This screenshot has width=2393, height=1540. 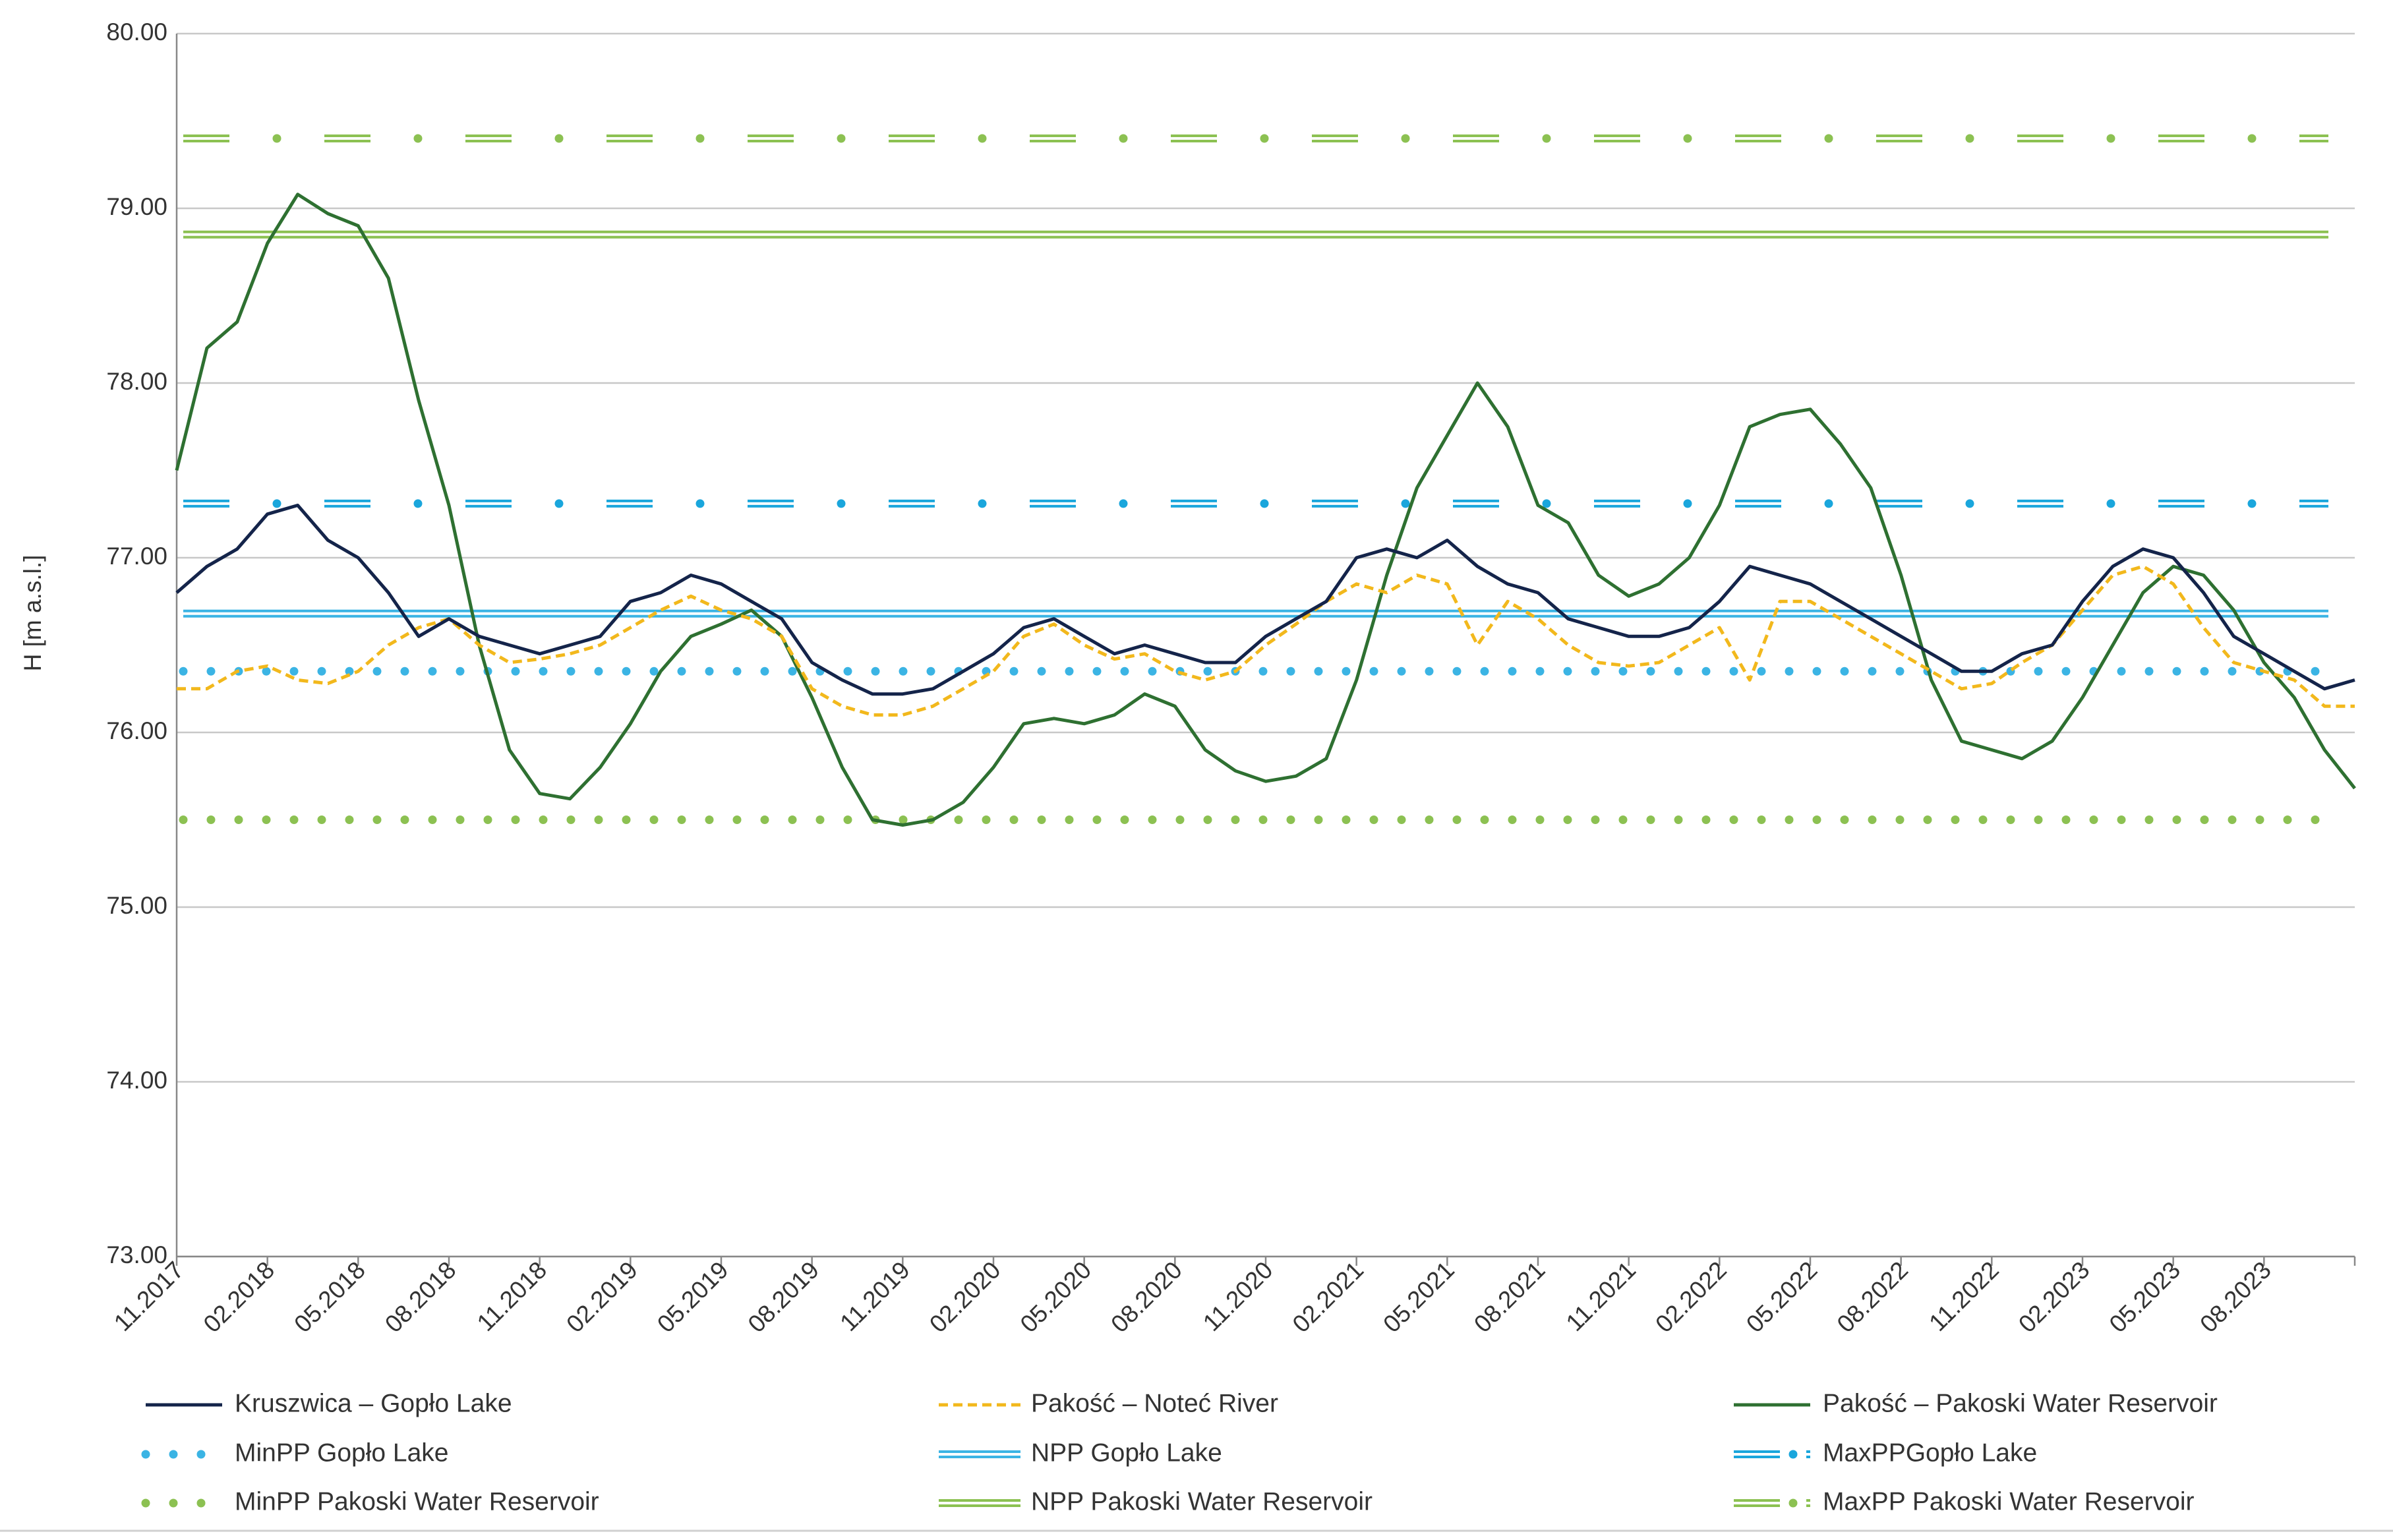 I want to click on y-tick-label: 80.00, so click(x=136, y=31).